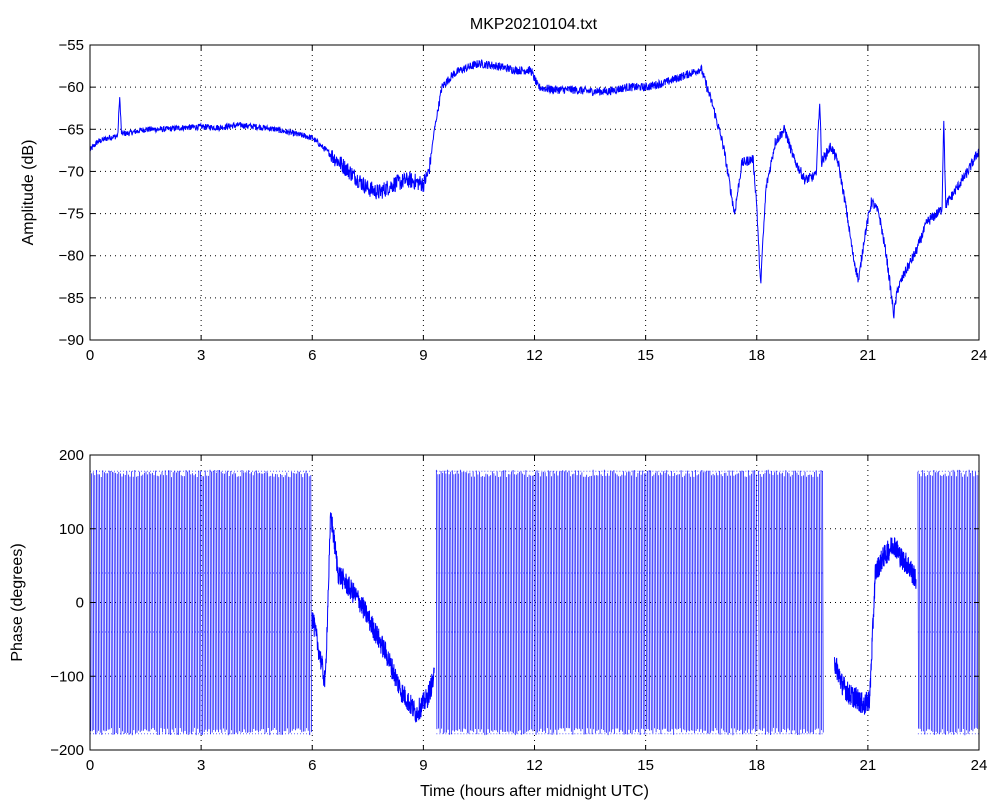 This screenshot has width=998, height=806. I want to click on y-tick-label: 100, so click(71, 529).